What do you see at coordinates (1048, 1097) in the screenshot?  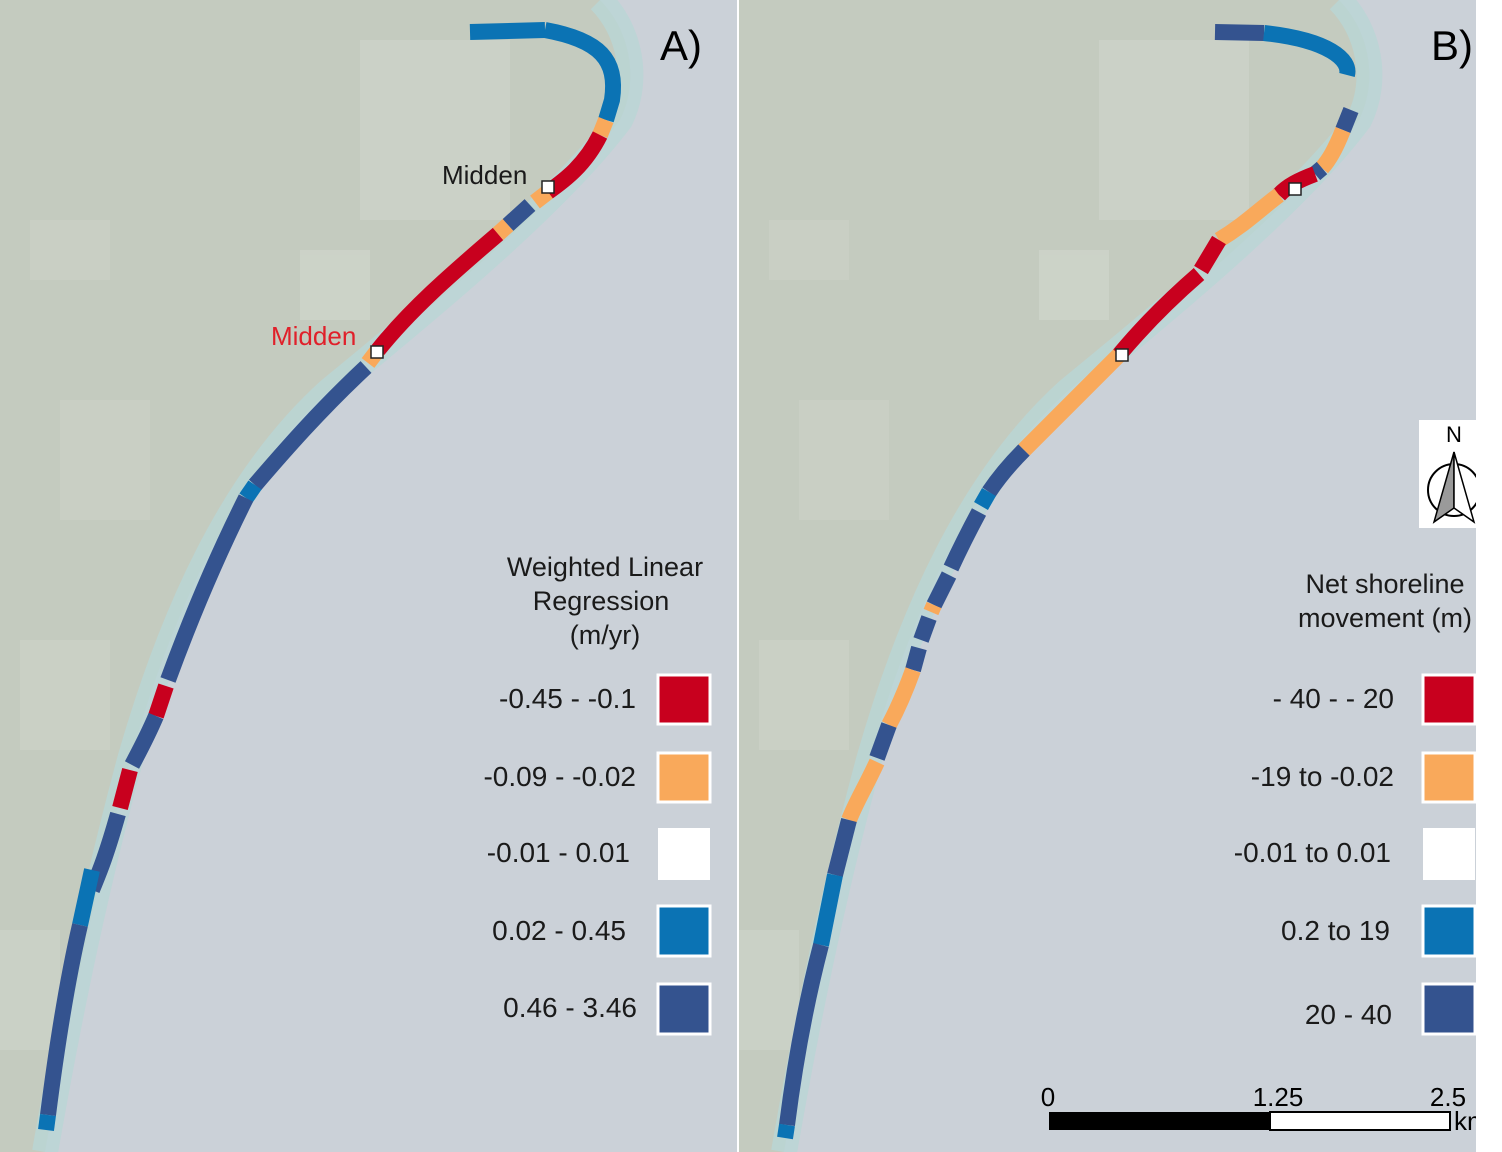 I see `scale-tick-0: 0` at bounding box center [1048, 1097].